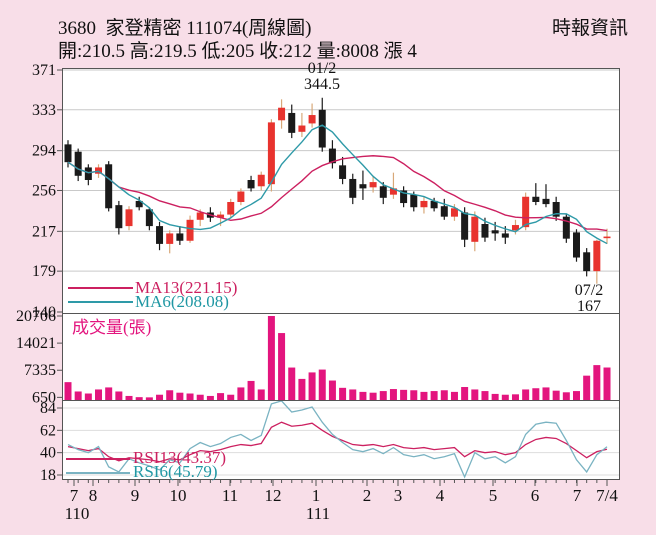 The height and width of the screenshot is (535, 656). Describe the element at coordinates (273, 495) in the screenshot. I see `svg-text: 12` at that location.